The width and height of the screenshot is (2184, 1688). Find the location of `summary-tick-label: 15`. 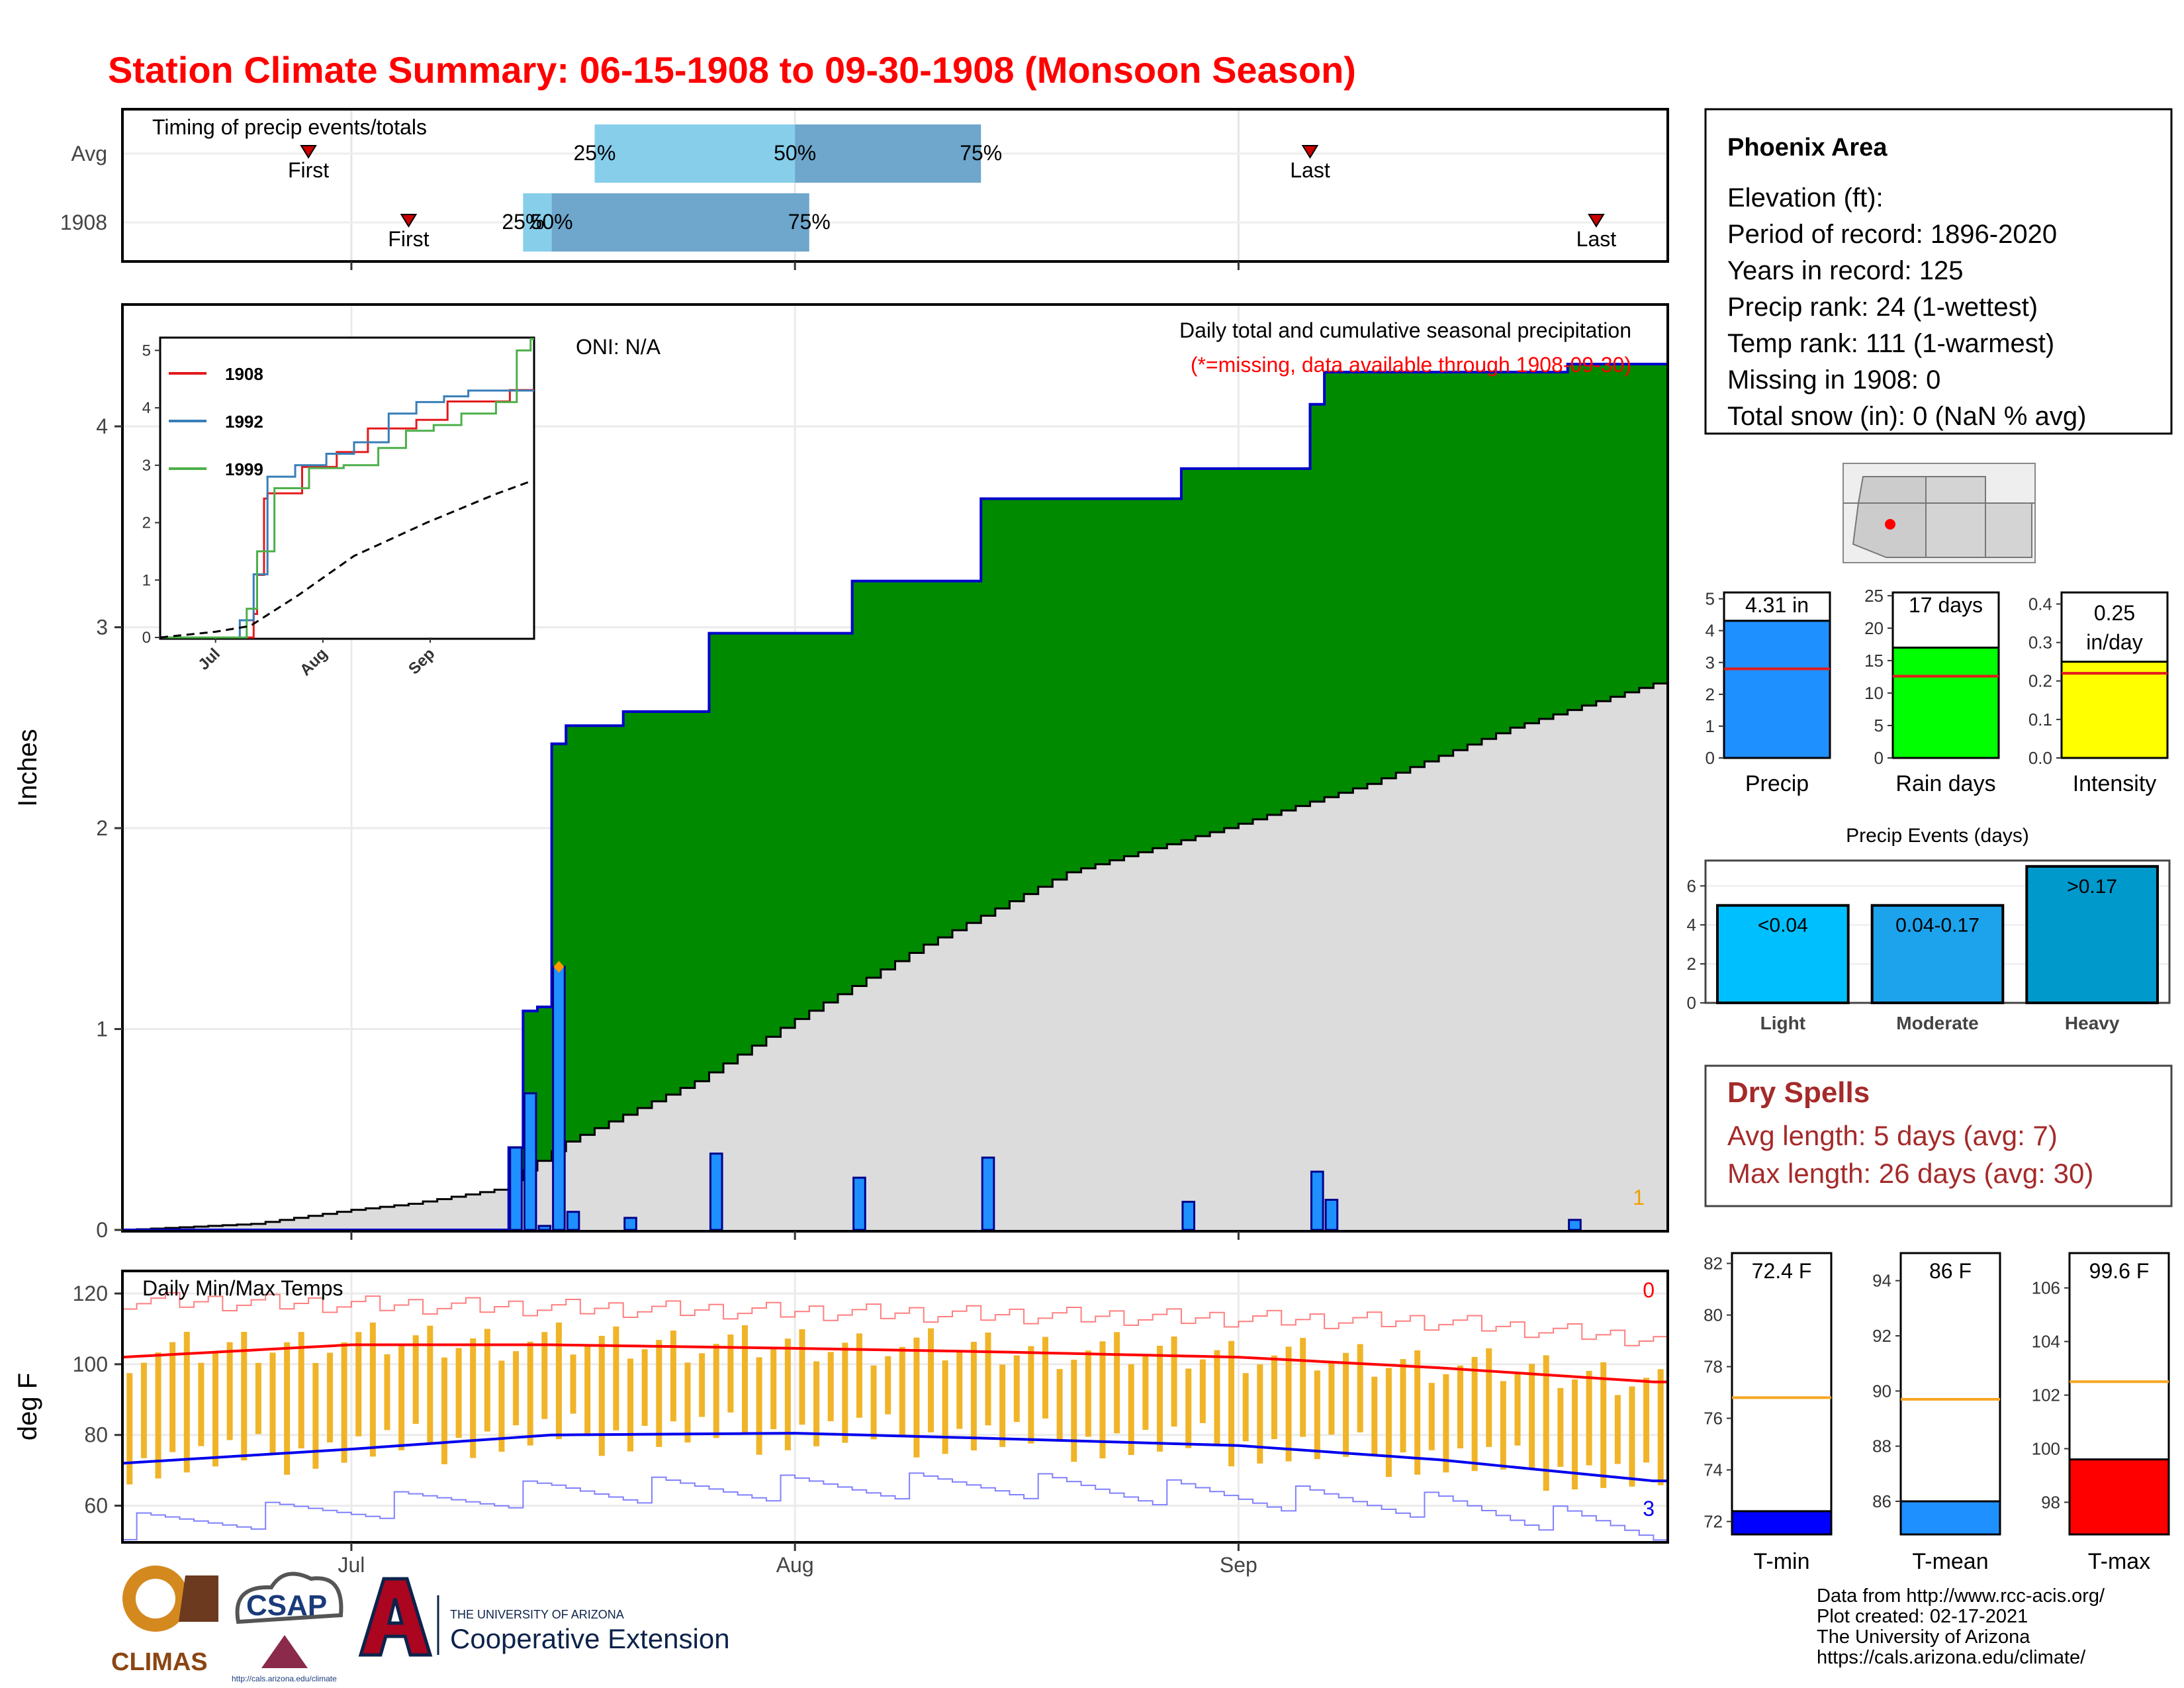

summary-tick-label: 15 is located at coordinates (1874, 661).